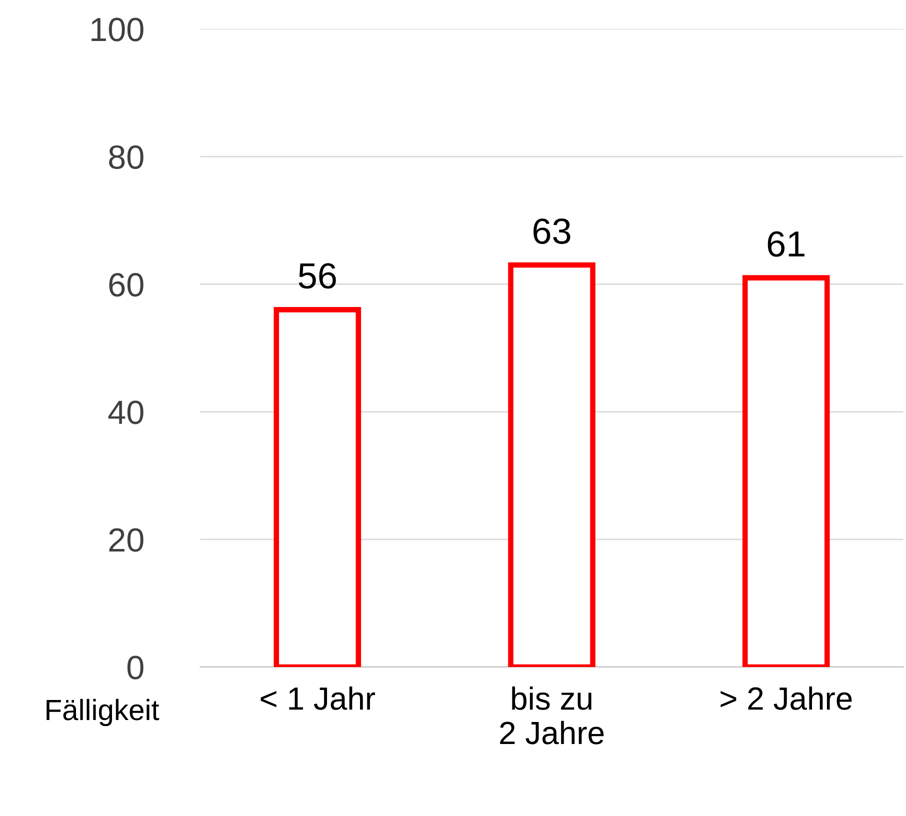 The height and width of the screenshot is (816, 906). Describe the element at coordinates (786, 244) in the screenshot. I see `data-label: 61` at that location.